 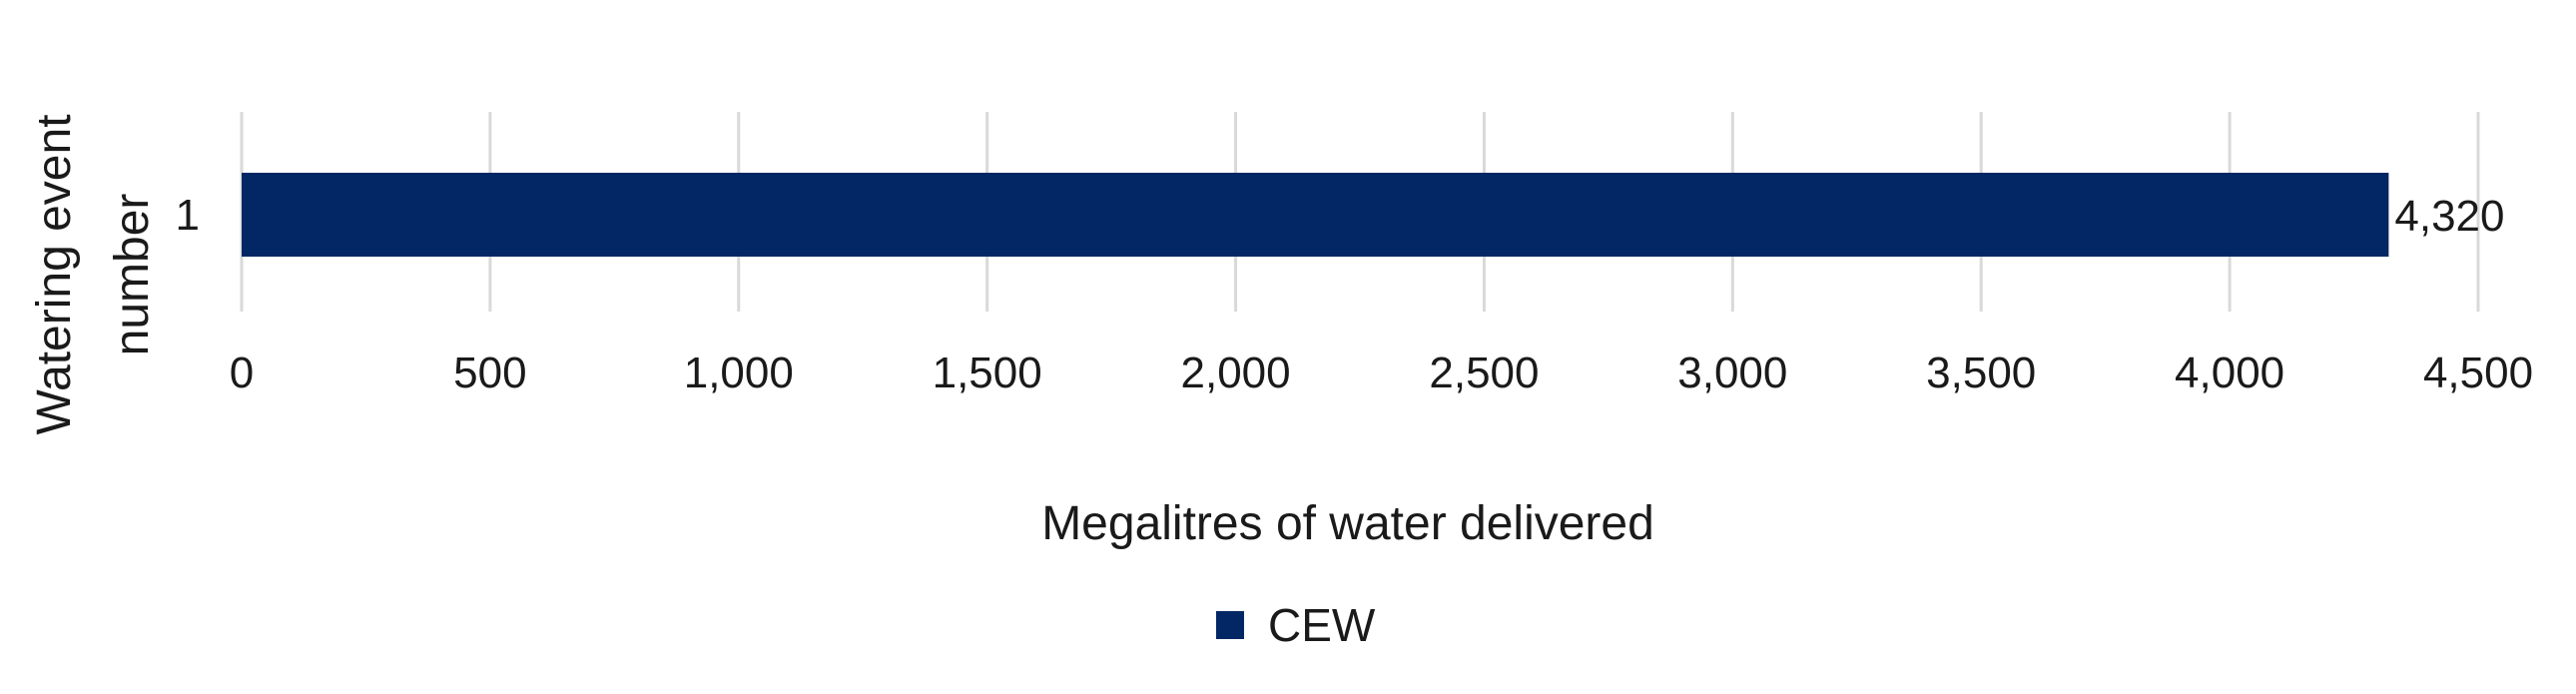 I want to click on bars, so click(x=1315, y=215).